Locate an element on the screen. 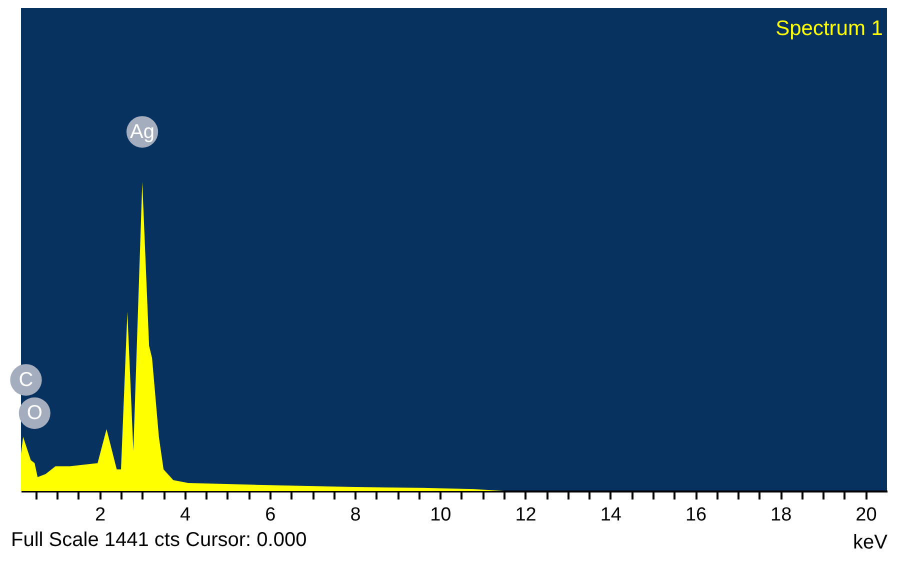 The width and height of the screenshot is (898, 583). annotation: C is located at coordinates (26, 379).